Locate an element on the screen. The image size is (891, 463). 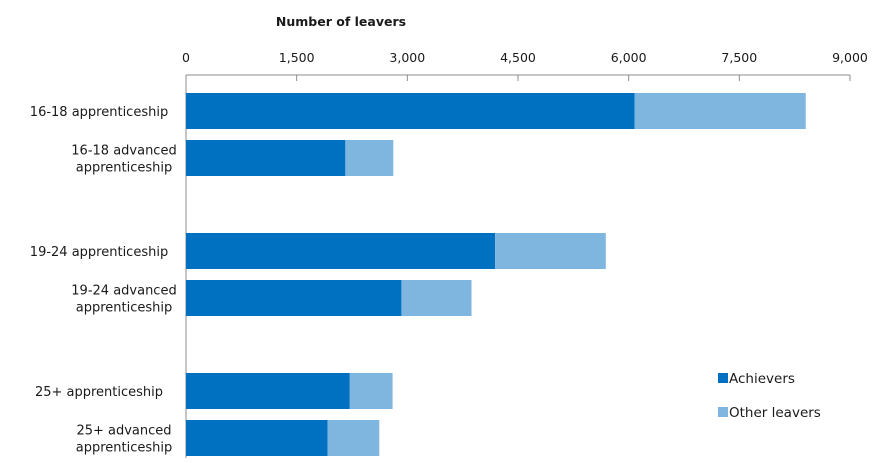
category-label: 16-18 advanced is located at coordinates (123, 151).